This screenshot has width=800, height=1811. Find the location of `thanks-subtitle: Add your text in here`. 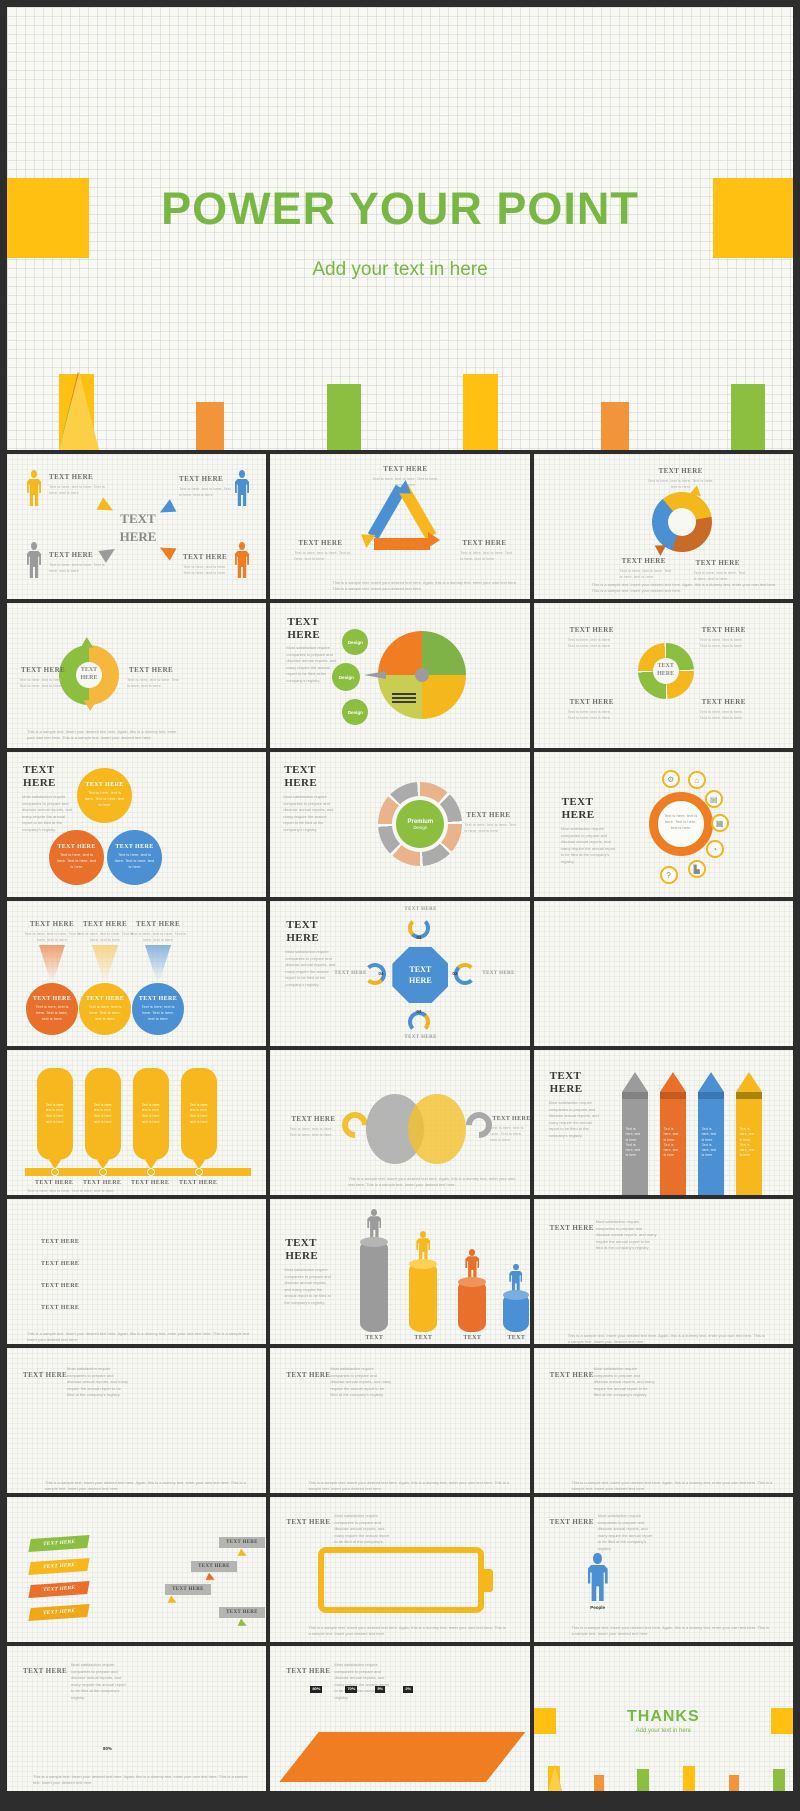

thanks-subtitle: Add your text in here is located at coordinates (663, 1731).